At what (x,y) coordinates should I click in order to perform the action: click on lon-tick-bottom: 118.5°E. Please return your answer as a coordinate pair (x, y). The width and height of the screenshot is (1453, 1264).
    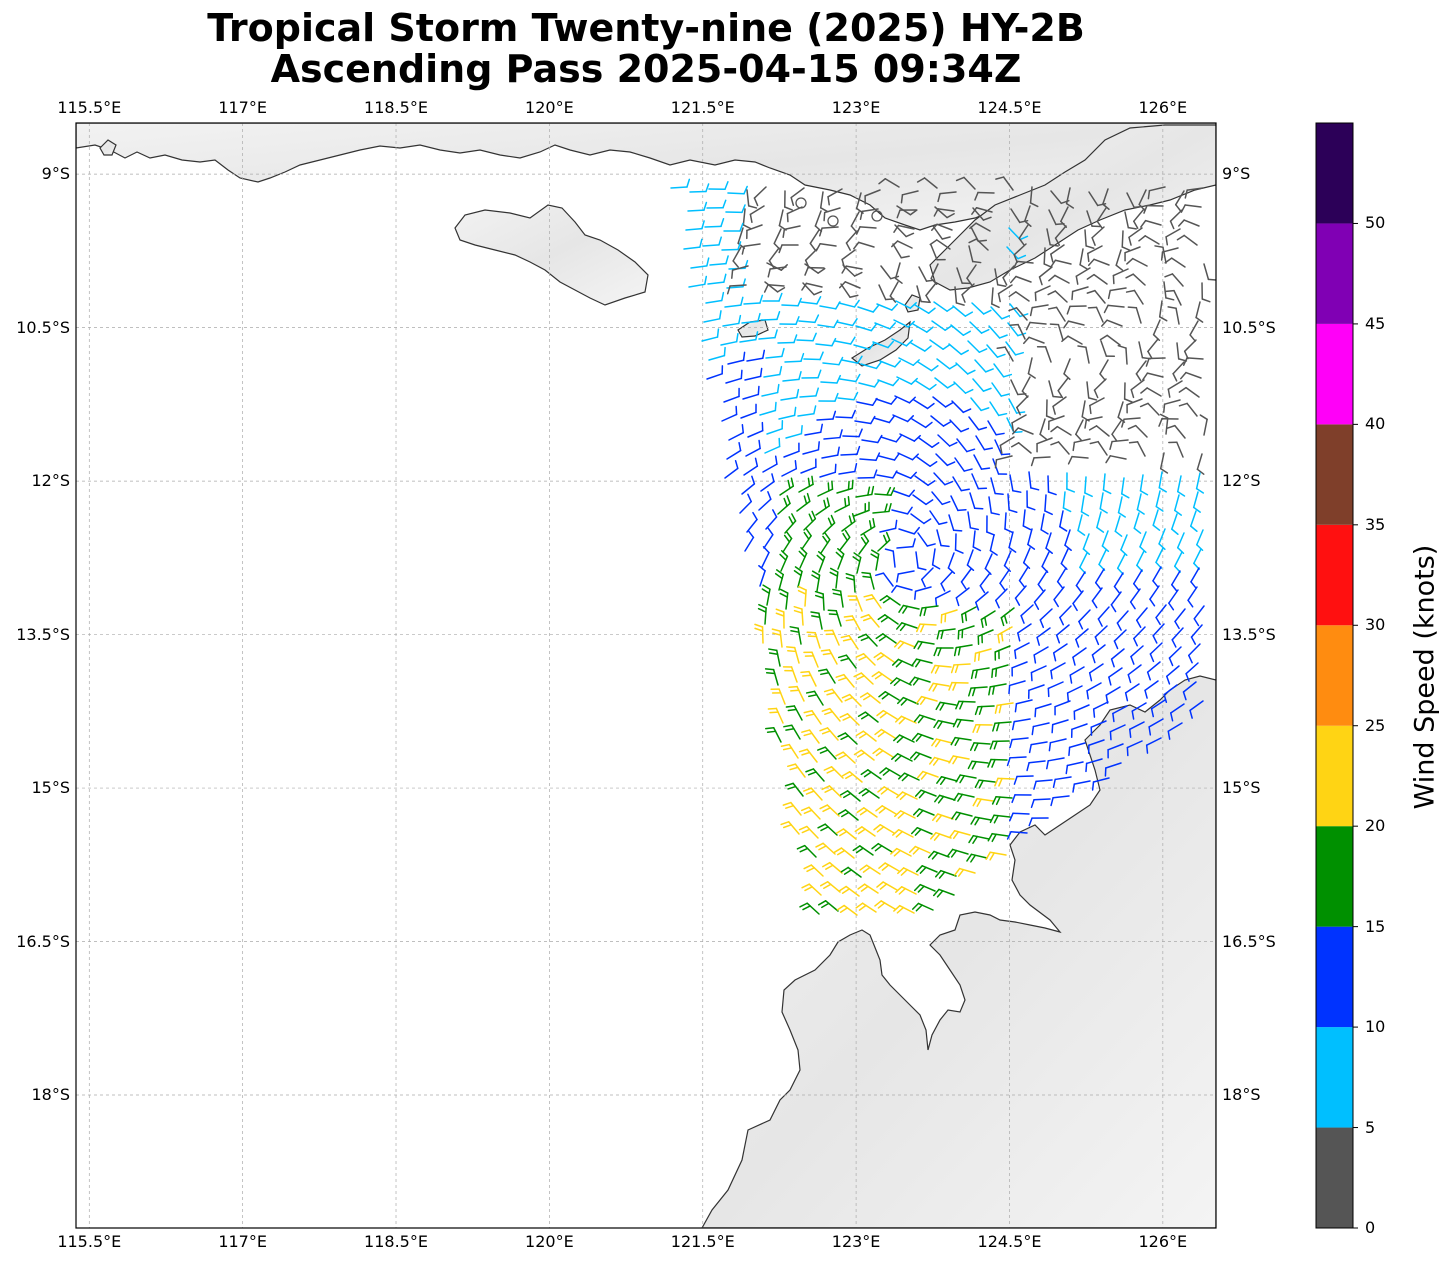
    Looking at the image, I should click on (396, 1241).